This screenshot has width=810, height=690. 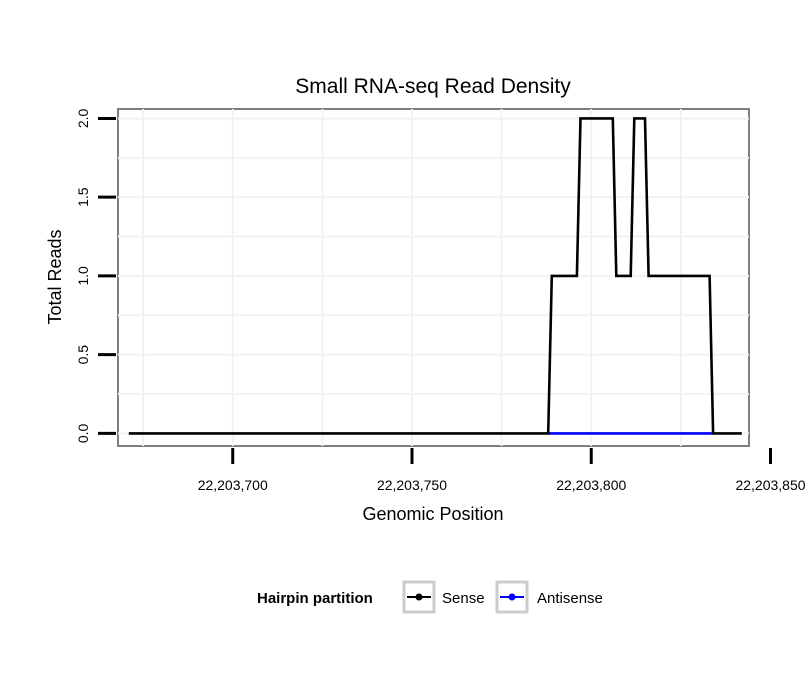 I want to click on x-tick-label: 22,203,700, so click(x=233, y=485).